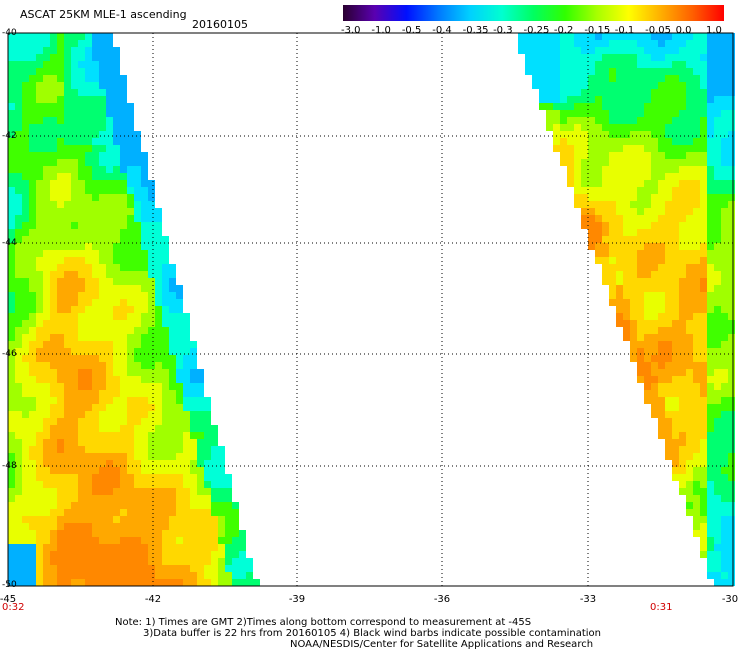 This screenshot has width=740, height=650. What do you see at coordinates (597, 30) in the screenshot?
I see `color-bar-label: -0.15` at bounding box center [597, 30].